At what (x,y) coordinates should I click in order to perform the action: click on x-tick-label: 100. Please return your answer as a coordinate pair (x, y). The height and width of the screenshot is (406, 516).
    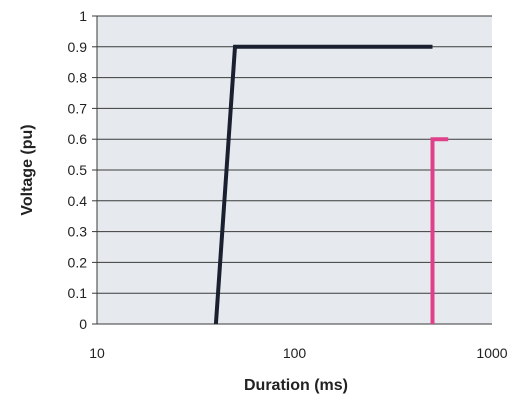
    Looking at the image, I should click on (295, 353).